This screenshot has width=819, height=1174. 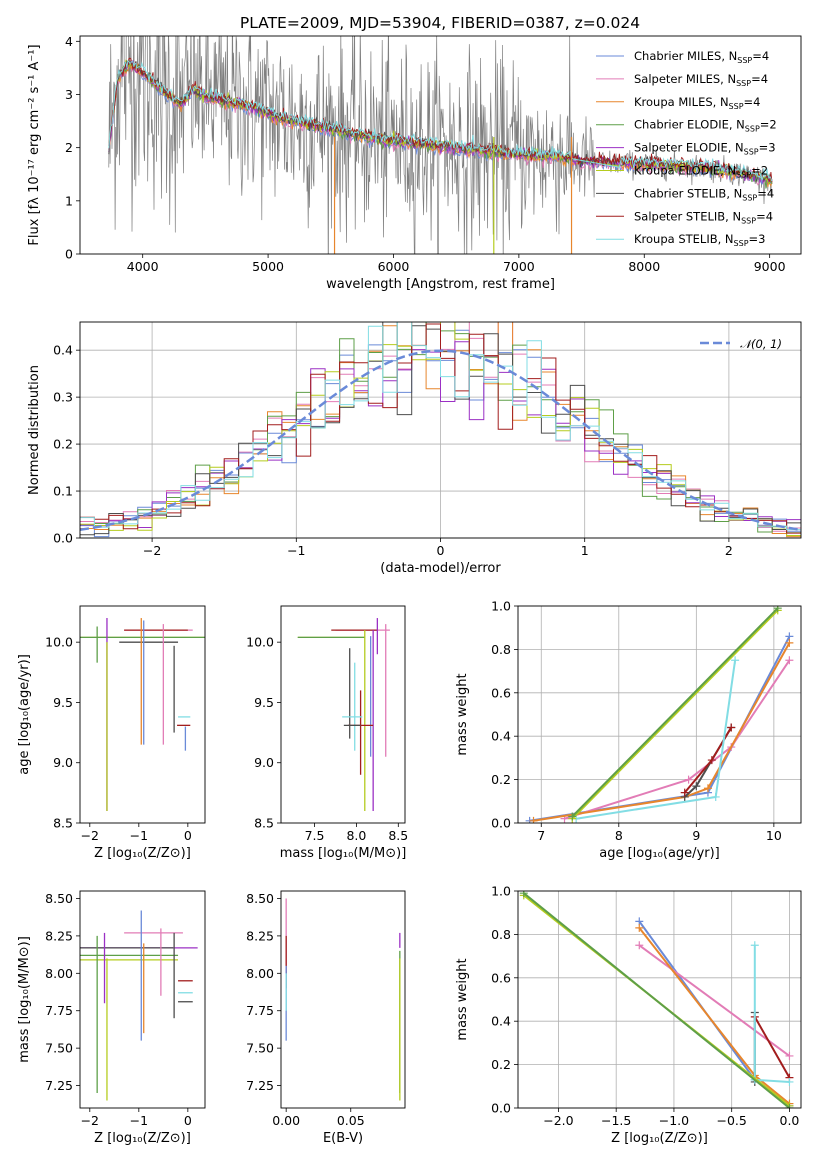 What do you see at coordinates (264, 823) in the screenshot?
I see `y-tick-label: 8.5` at bounding box center [264, 823].